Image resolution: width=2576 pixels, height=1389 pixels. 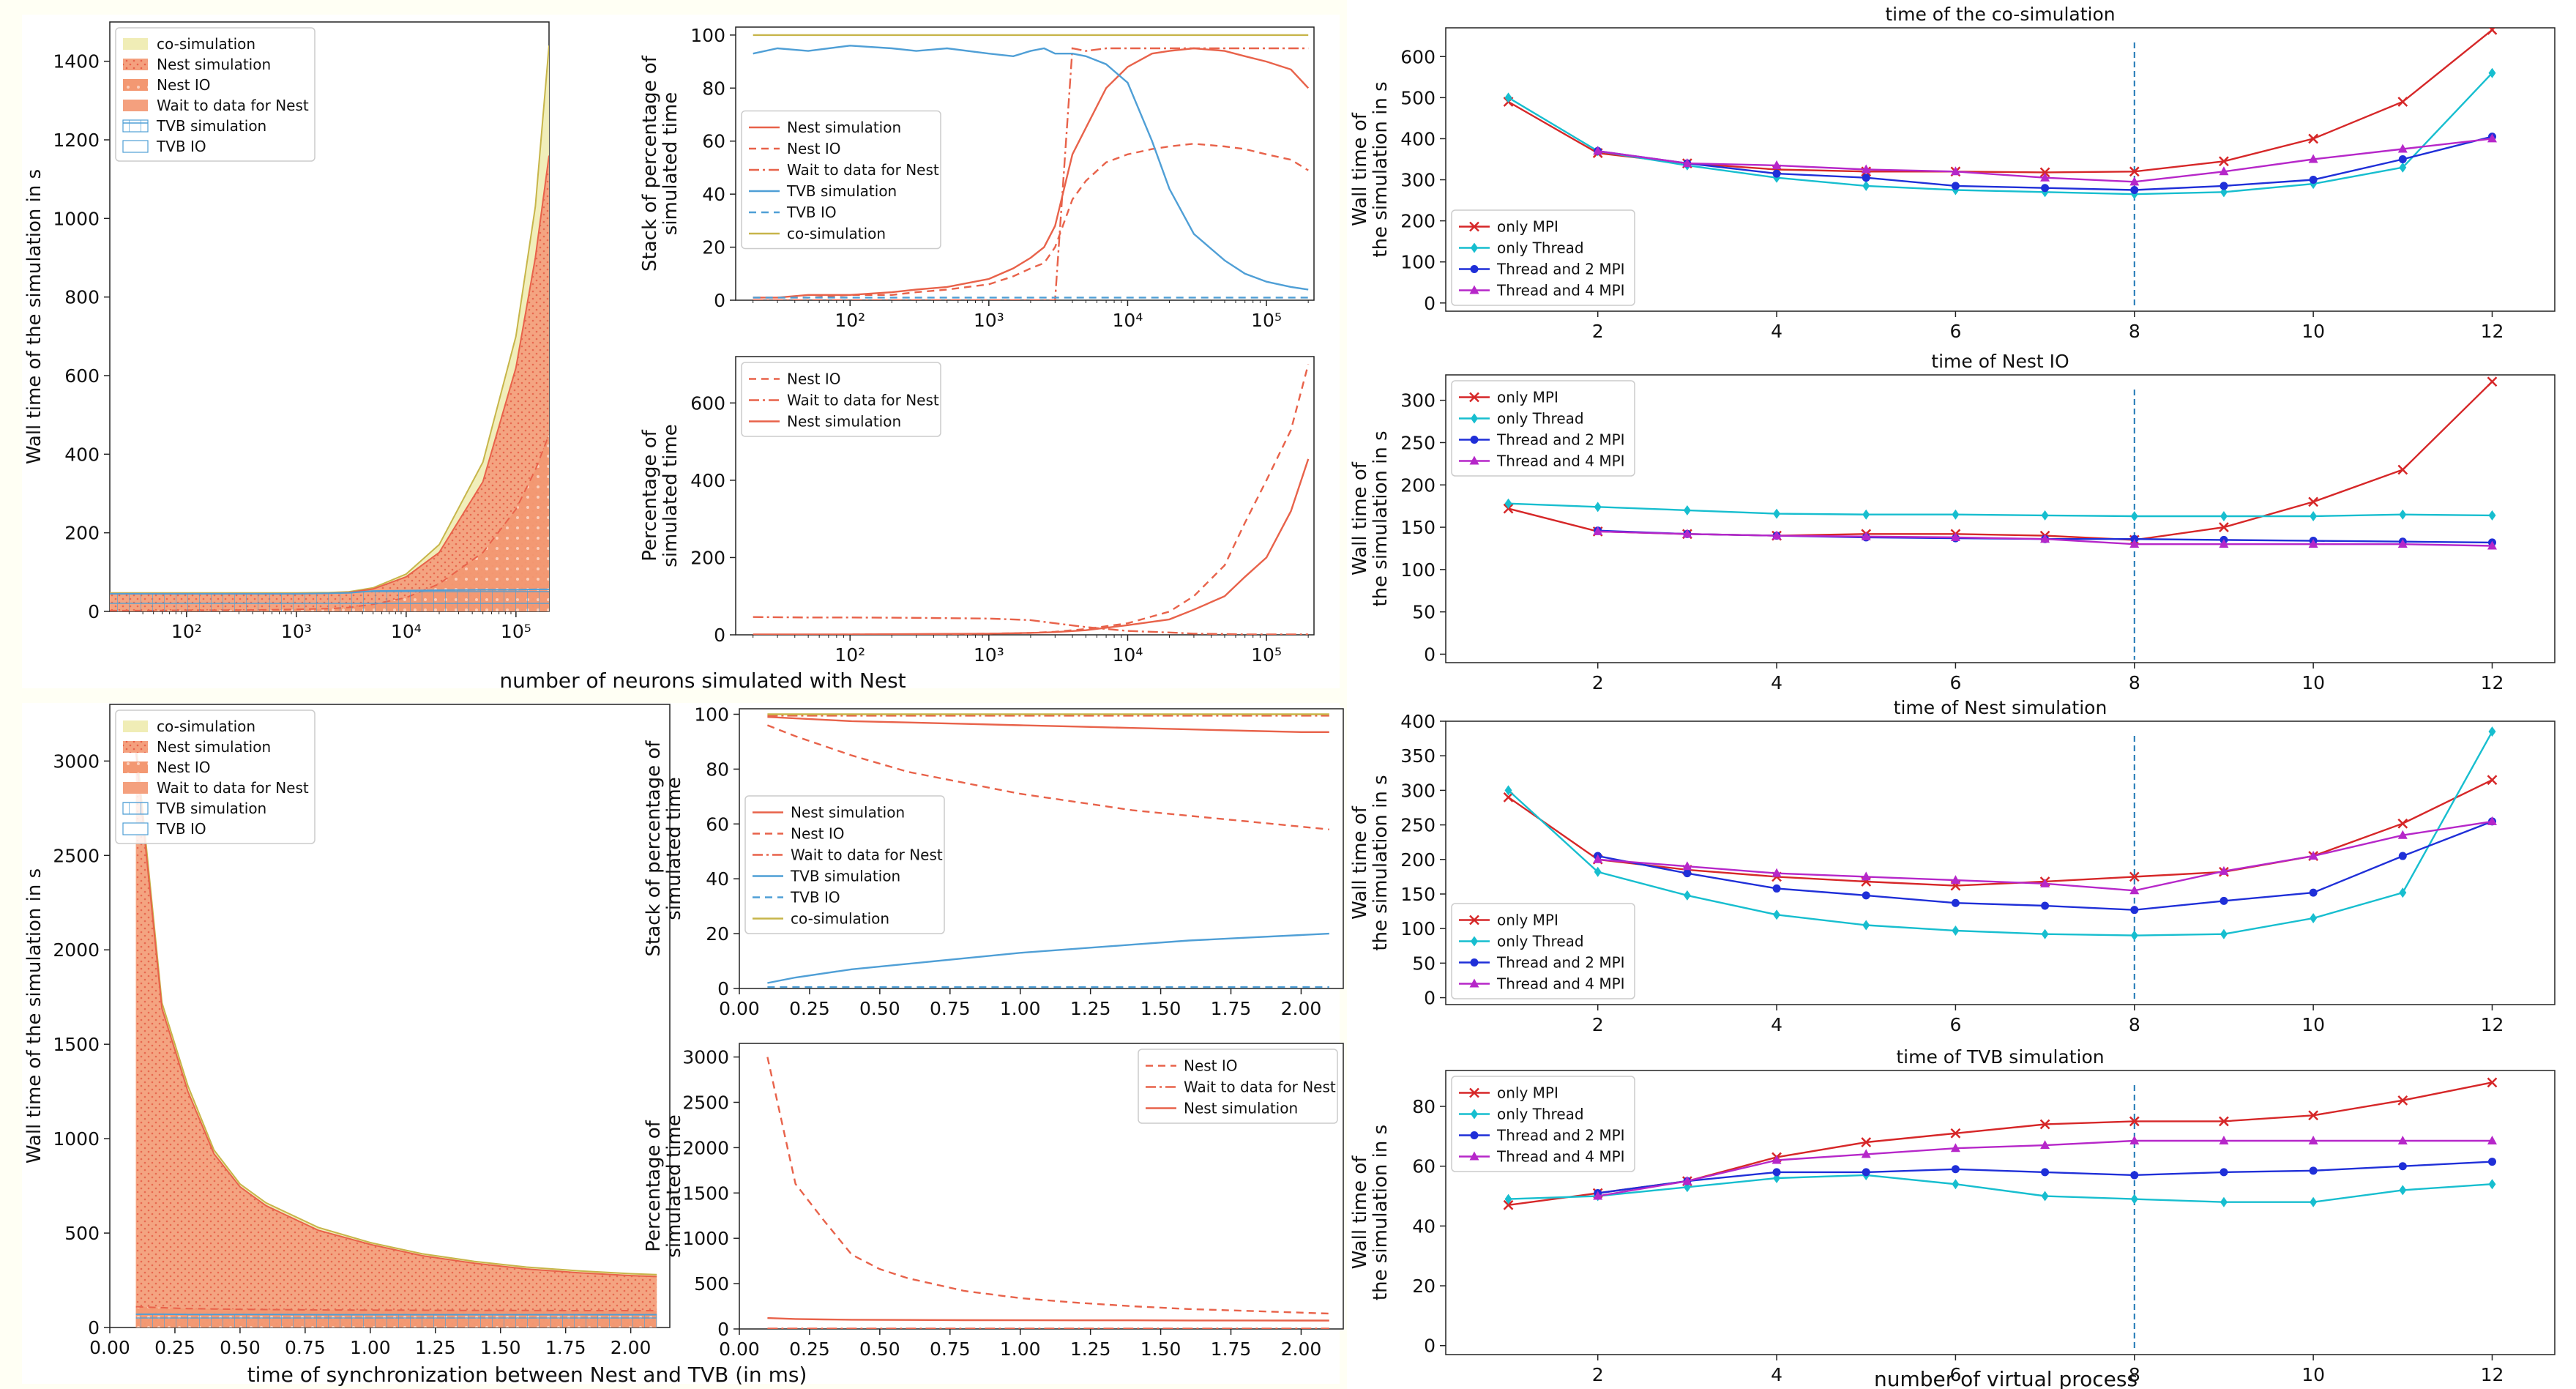 I want to click on legend-item-only-mpi: only MPI, so click(x=1508, y=920).